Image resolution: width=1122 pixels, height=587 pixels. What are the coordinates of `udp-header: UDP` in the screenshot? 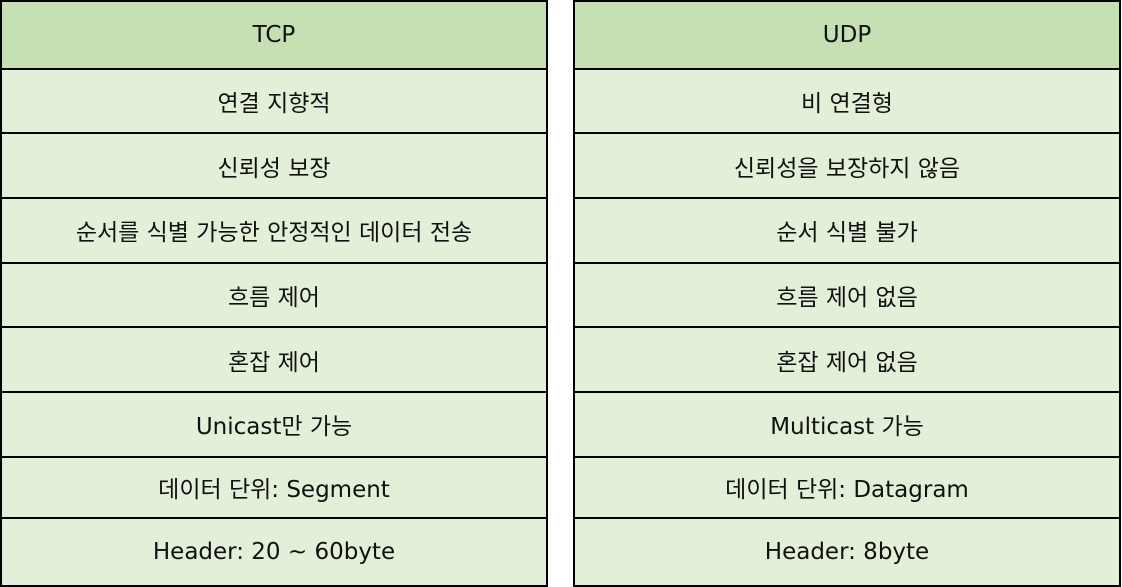 It's located at (847, 35).